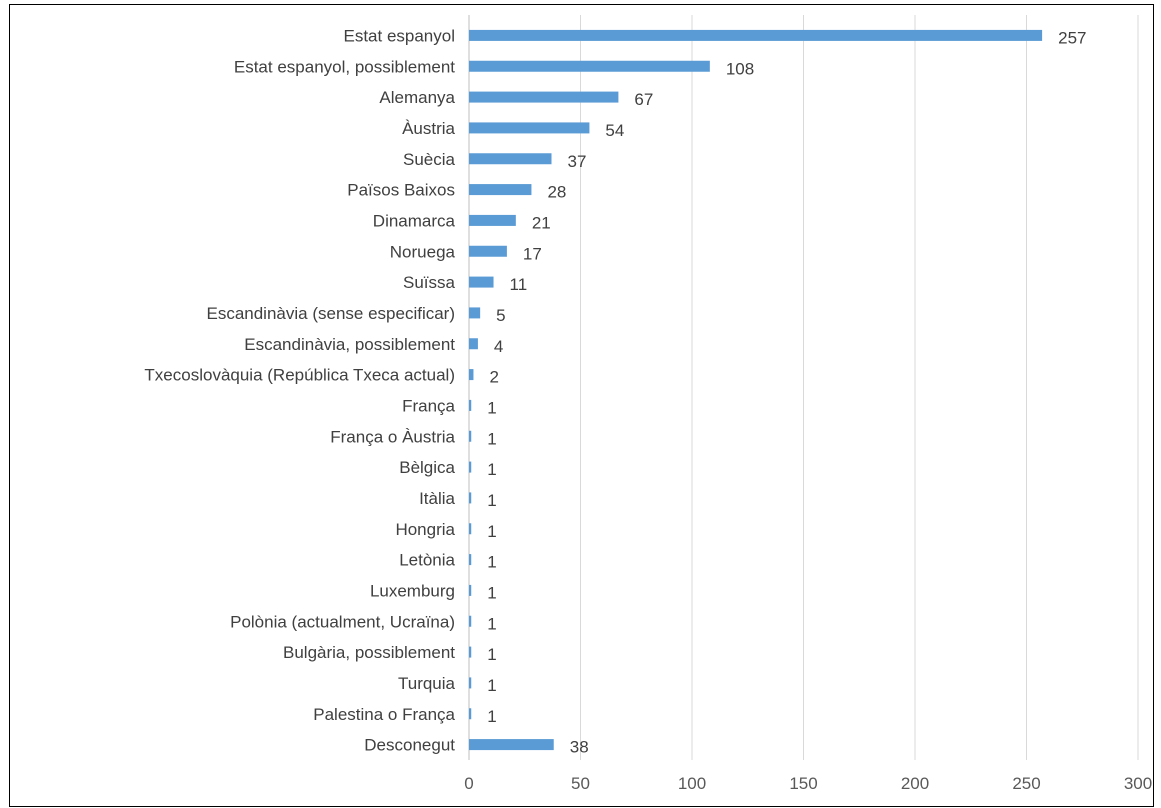 This screenshot has height=808, width=1161. I want to click on category-label: Turquia, so click(427, 683).